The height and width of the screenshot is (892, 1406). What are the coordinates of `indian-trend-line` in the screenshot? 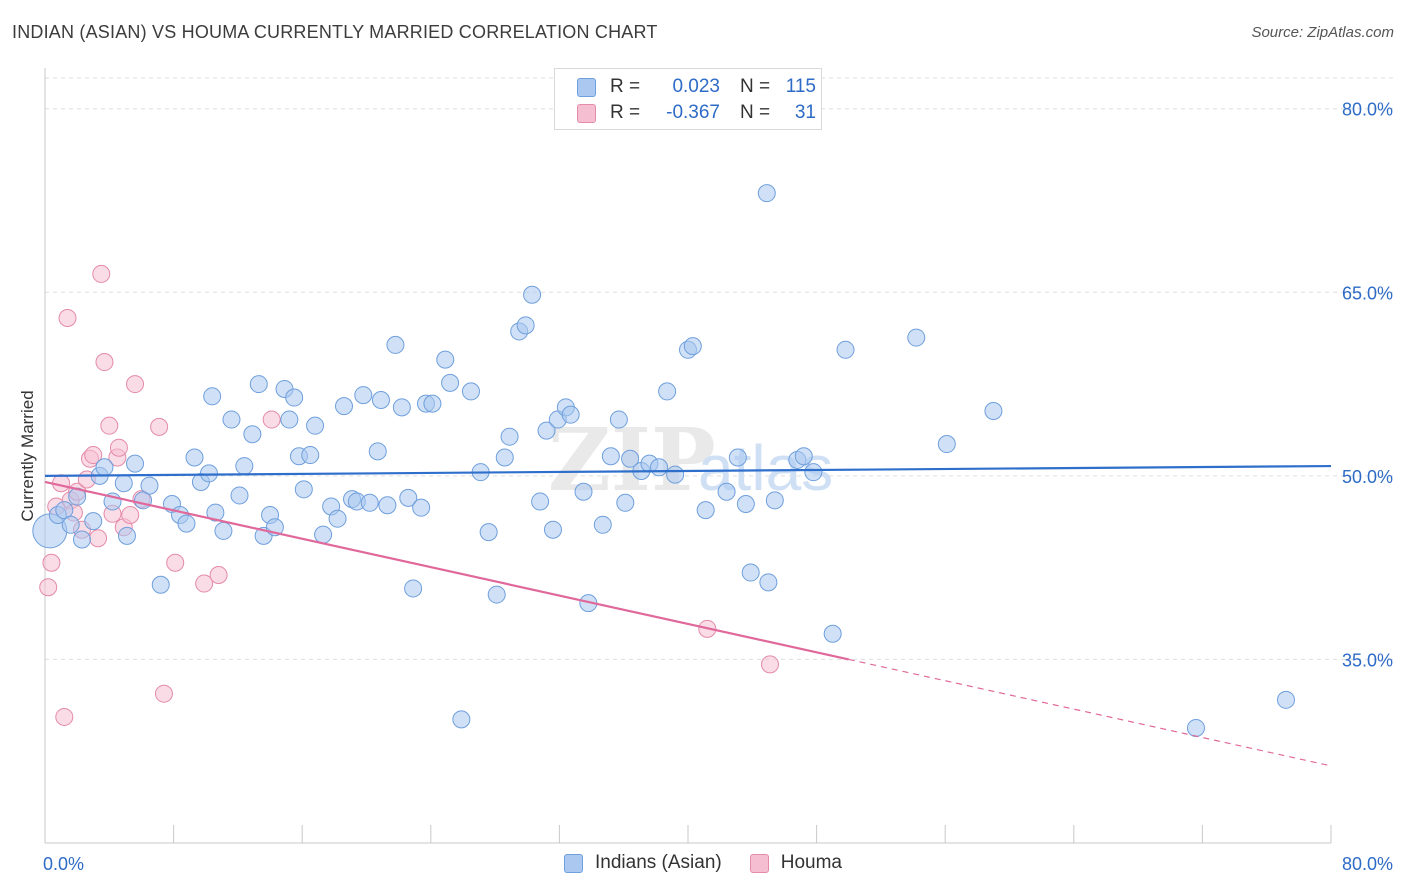 It's located at (688, 470).